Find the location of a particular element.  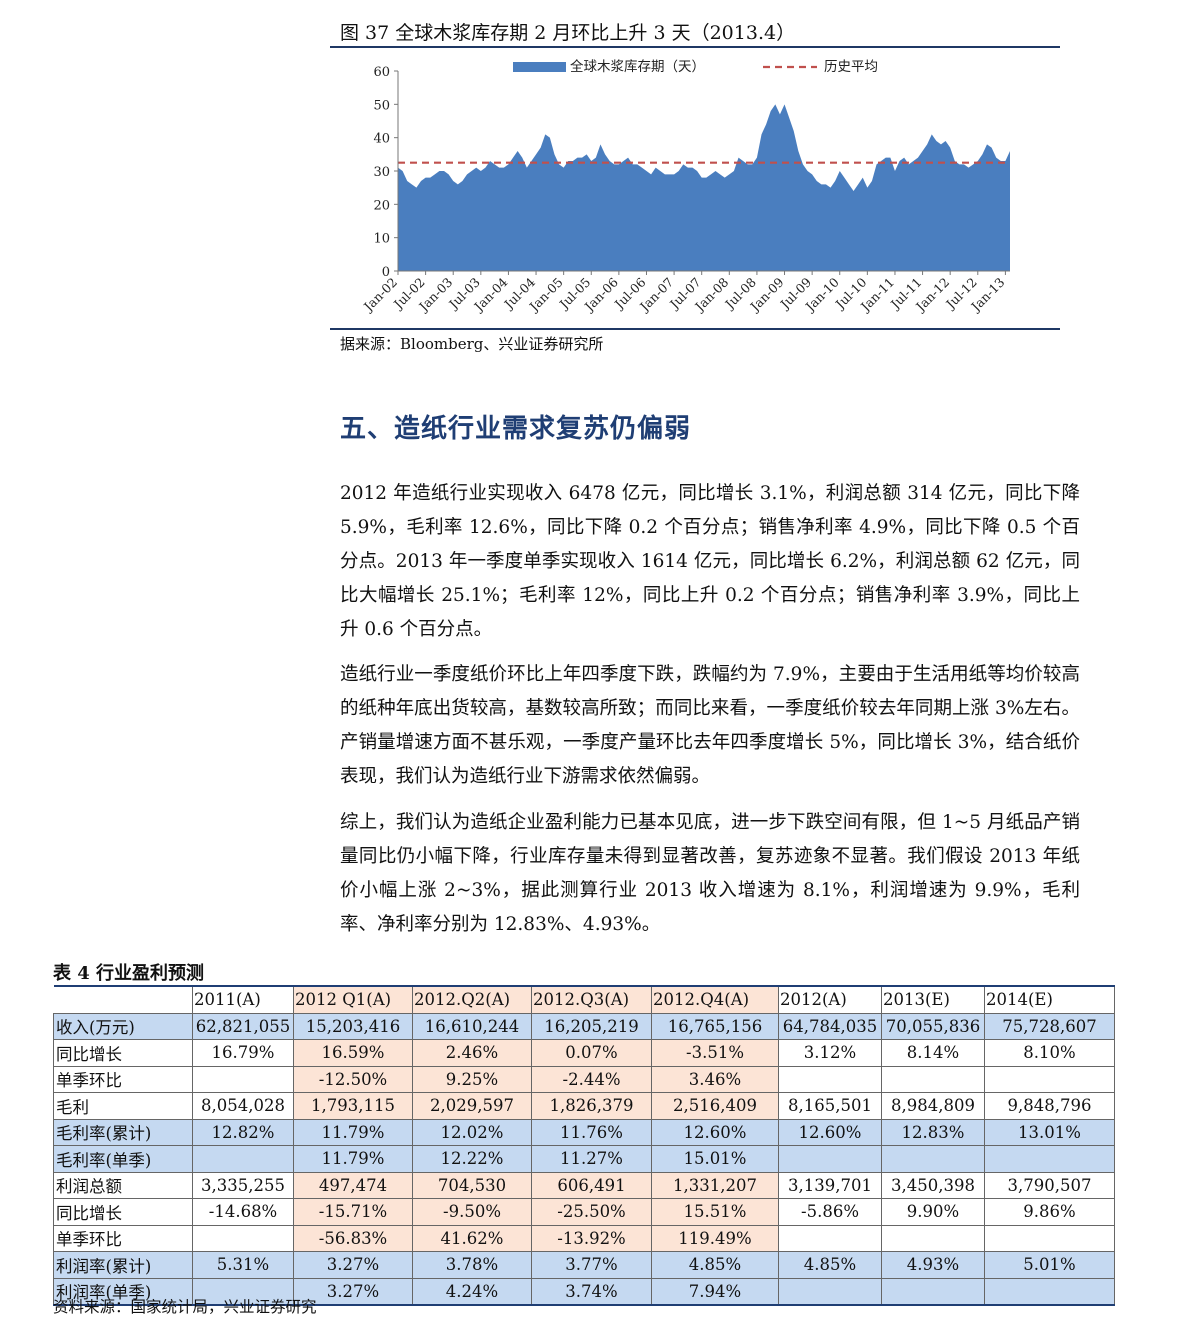

table-cell: 15,203,416 is located at coordinates (353, 1026).